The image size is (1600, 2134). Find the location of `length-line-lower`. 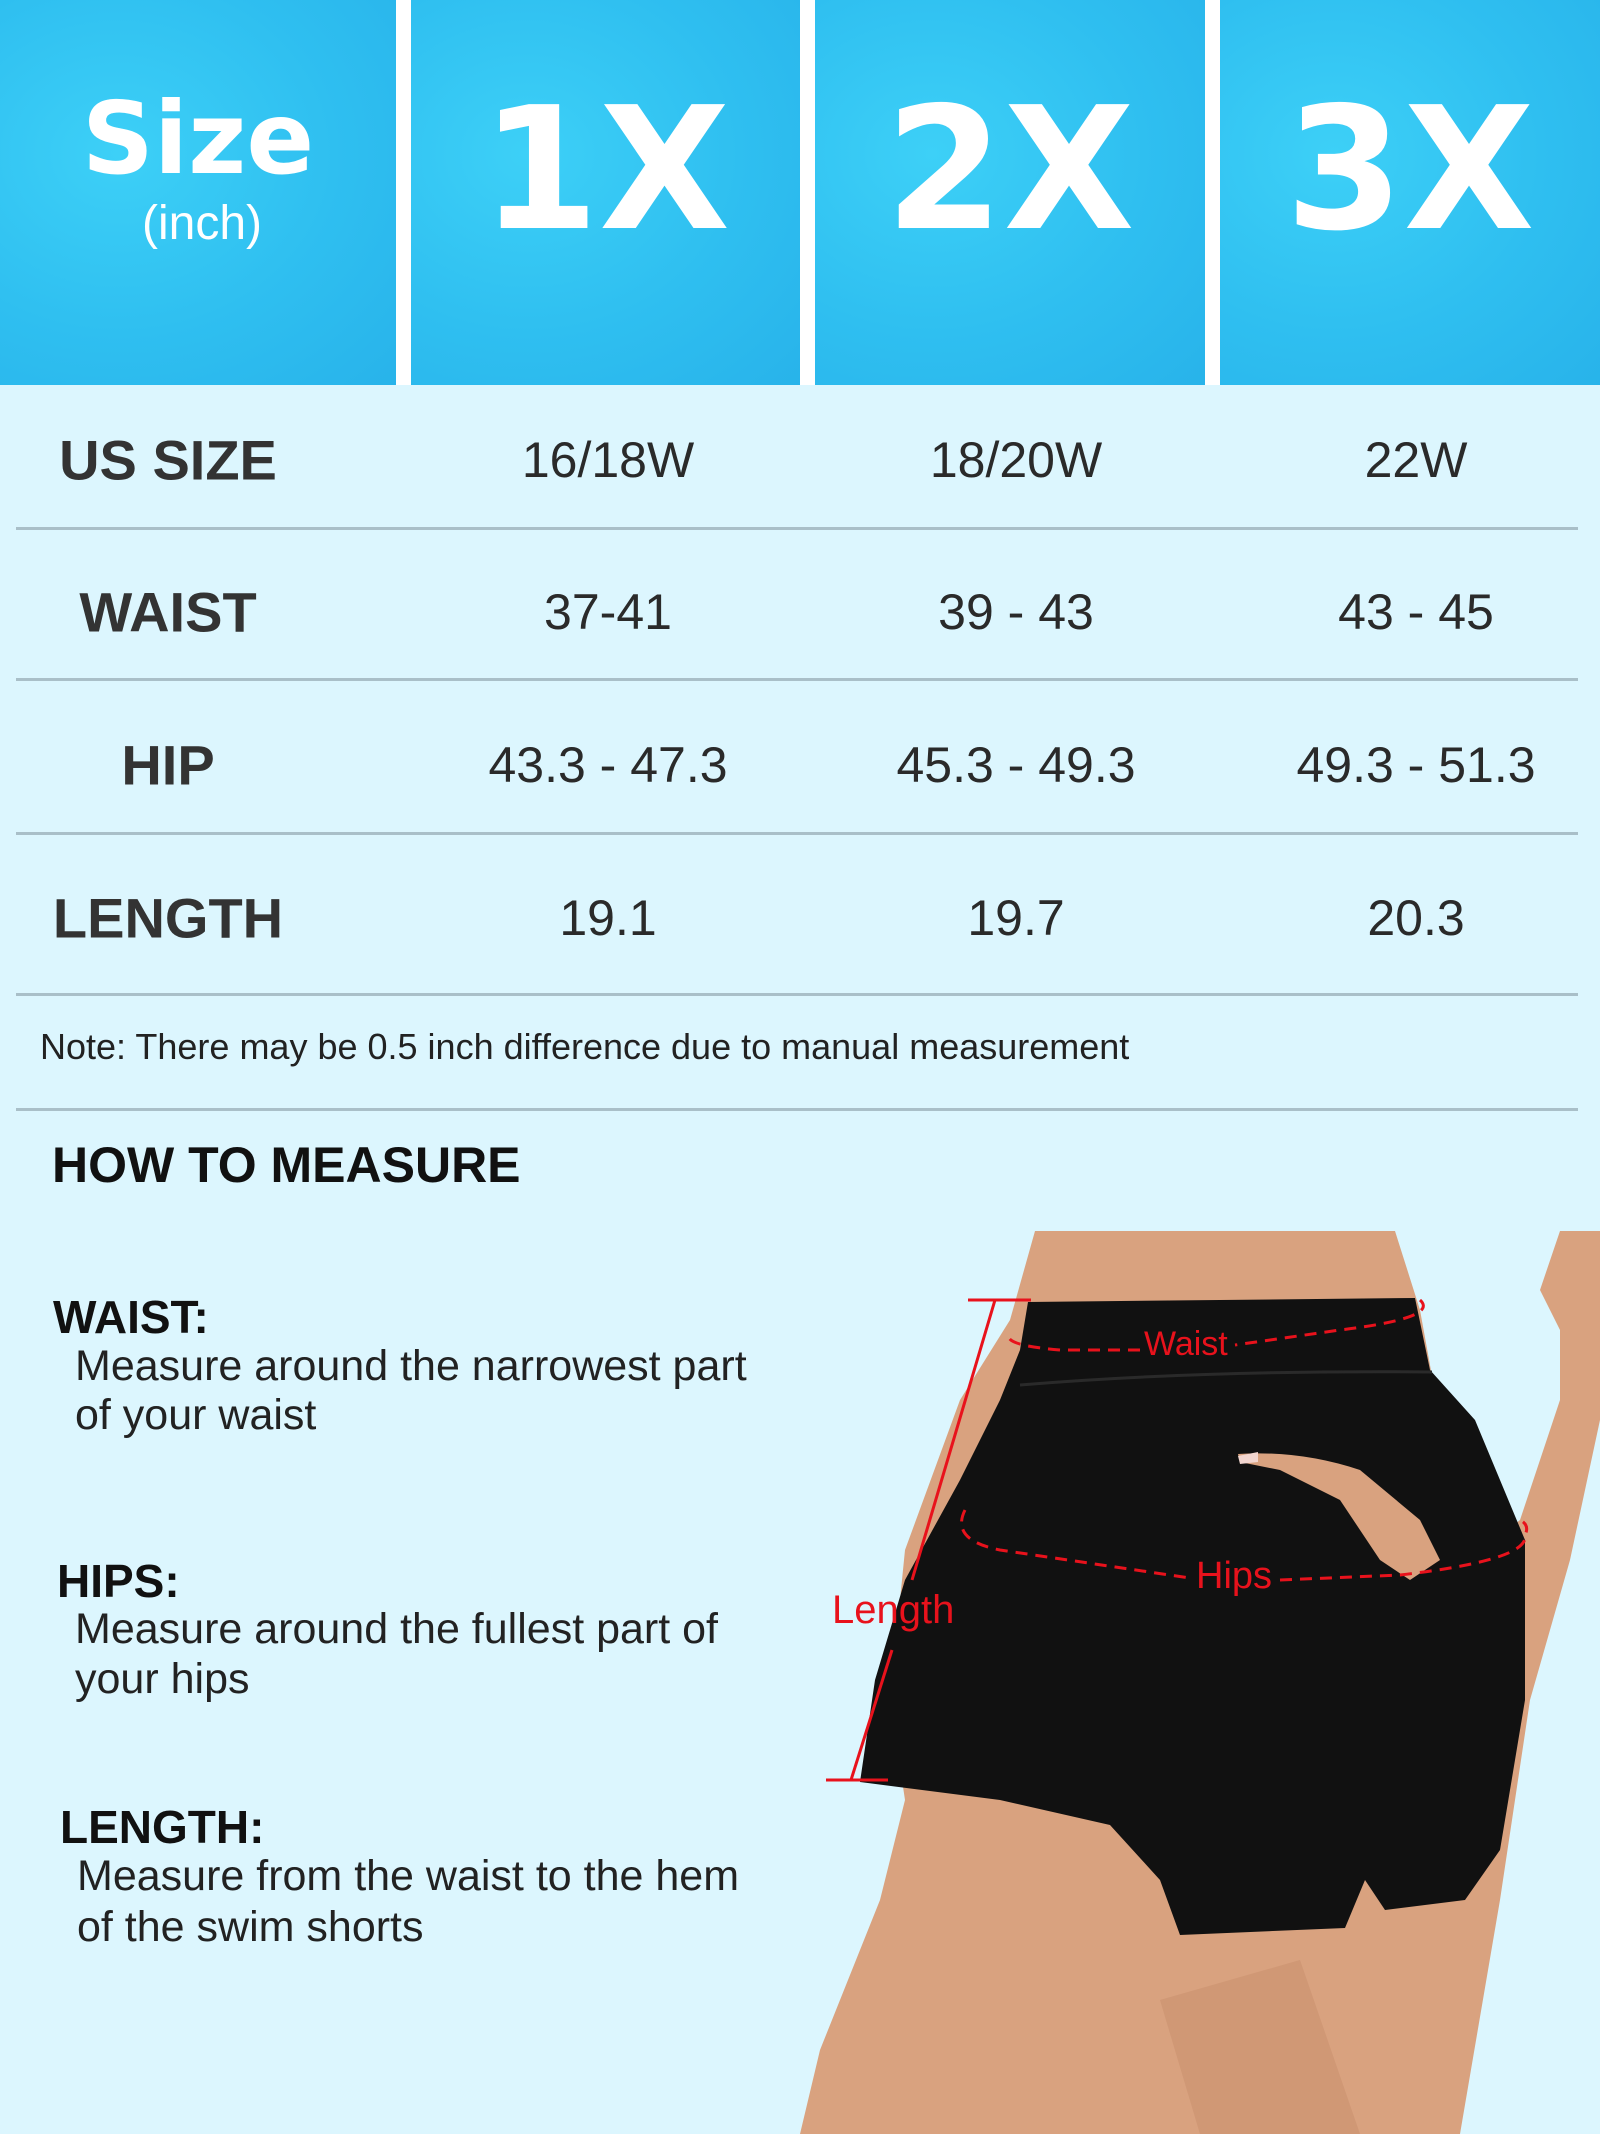

length-line-lower is located at coordinates (871, 1715).